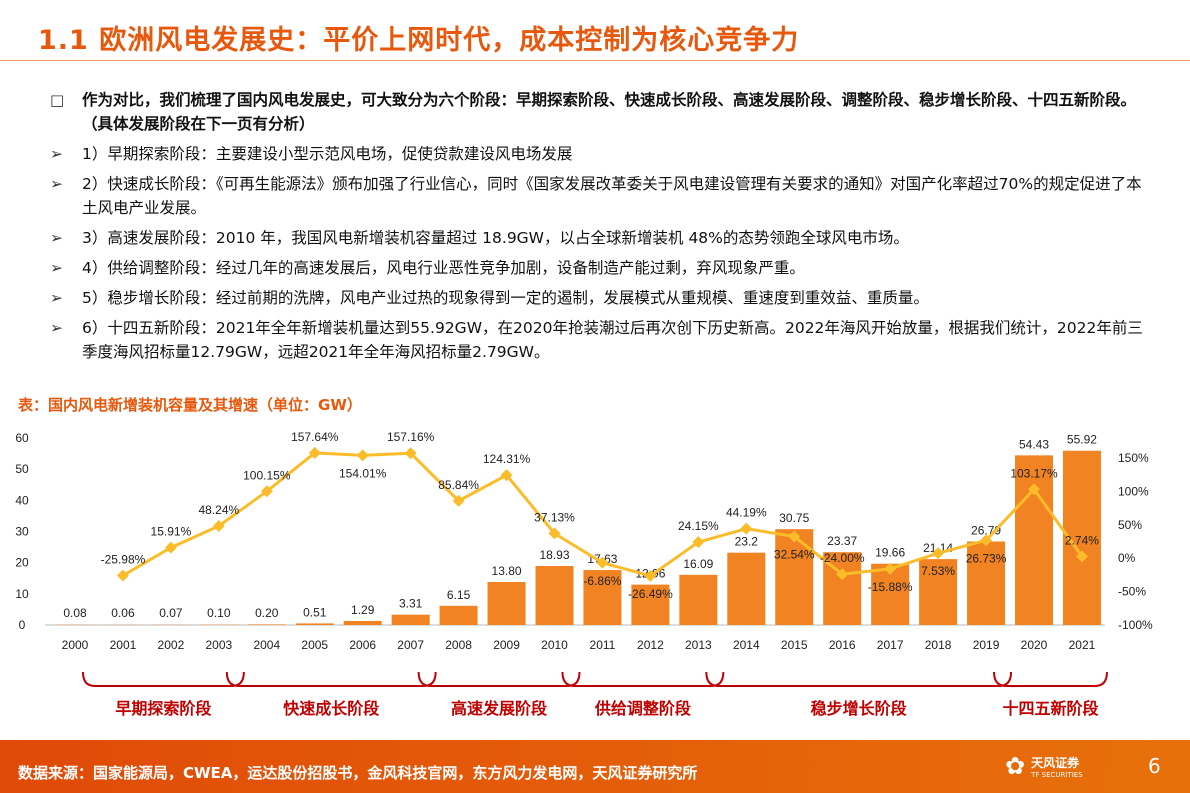 Image resolution: width=1190 pixels, height=793 pixels. Describe the element at coordinates (22, 563) in the screenshot. I see `left-axis-tick: 20` at that location.